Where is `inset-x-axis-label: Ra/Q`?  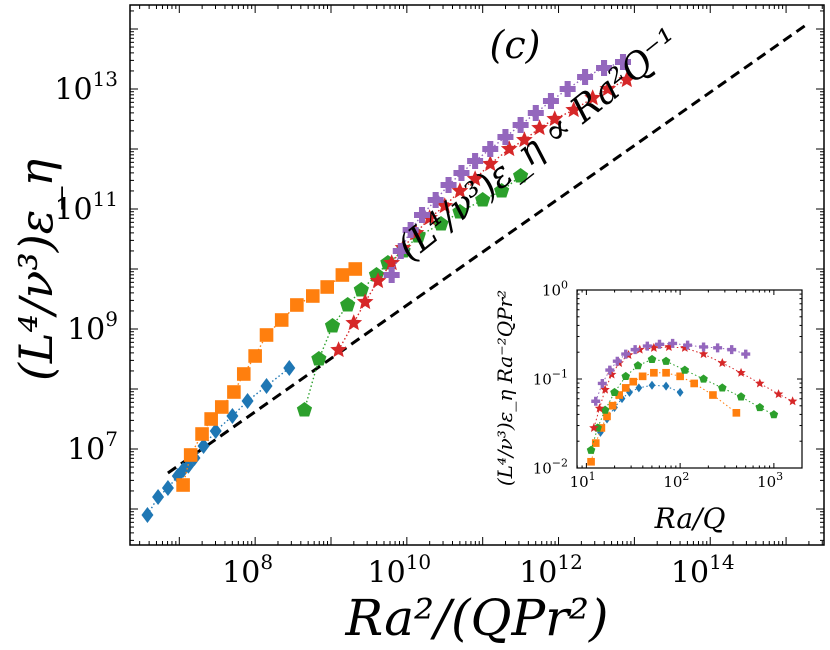
inset-x-axis-label: Ra/Q is located at coordinates (690, 518).